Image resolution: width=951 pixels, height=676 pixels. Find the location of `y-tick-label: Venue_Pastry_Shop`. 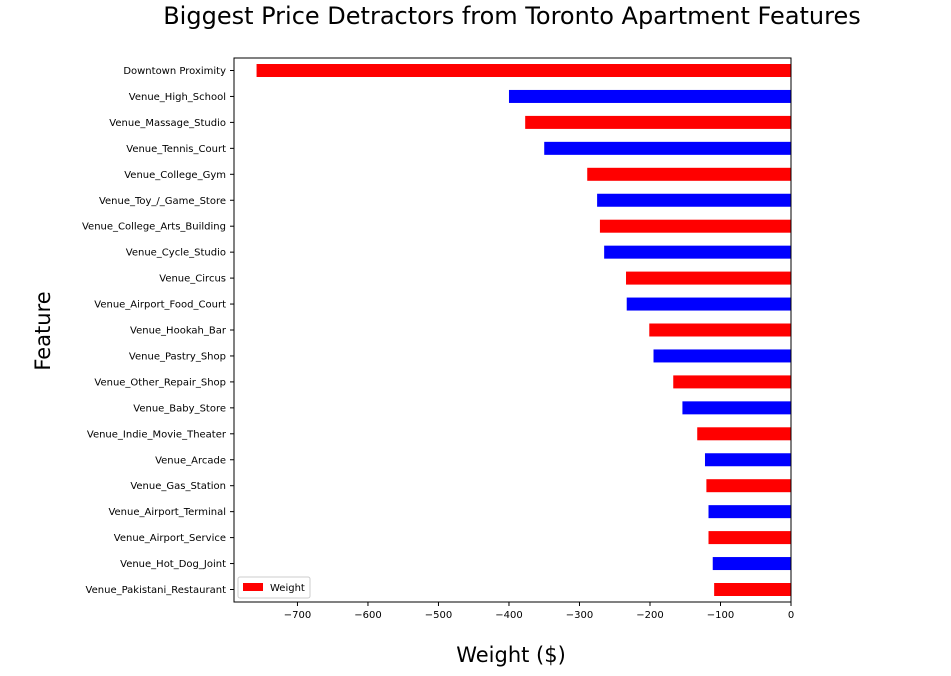

y-tick-label: Venue_Pastry_Shop is located at coordinates (177, 356).